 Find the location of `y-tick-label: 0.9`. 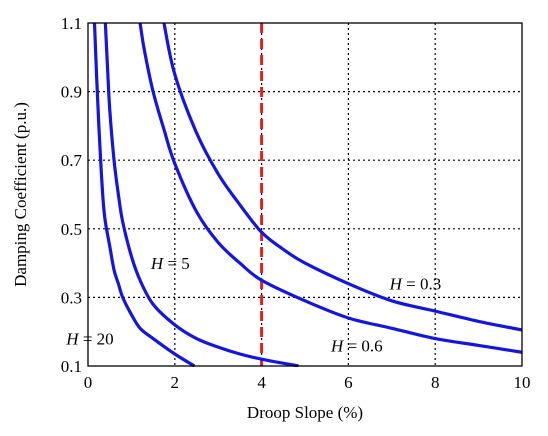

y-tick-label: 0.9 is located at coordinates (71, 92).